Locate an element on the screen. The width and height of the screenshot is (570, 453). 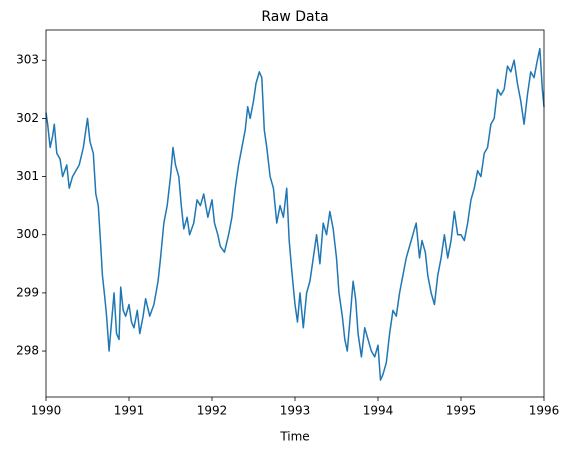
x-tick-label: 1995 is located at coordinates (461, 411).